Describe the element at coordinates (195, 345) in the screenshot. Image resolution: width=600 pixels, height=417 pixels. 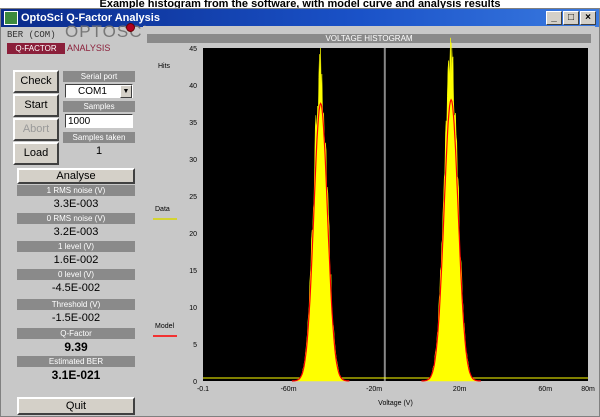
I see `y-tick-label: 5` at that location.